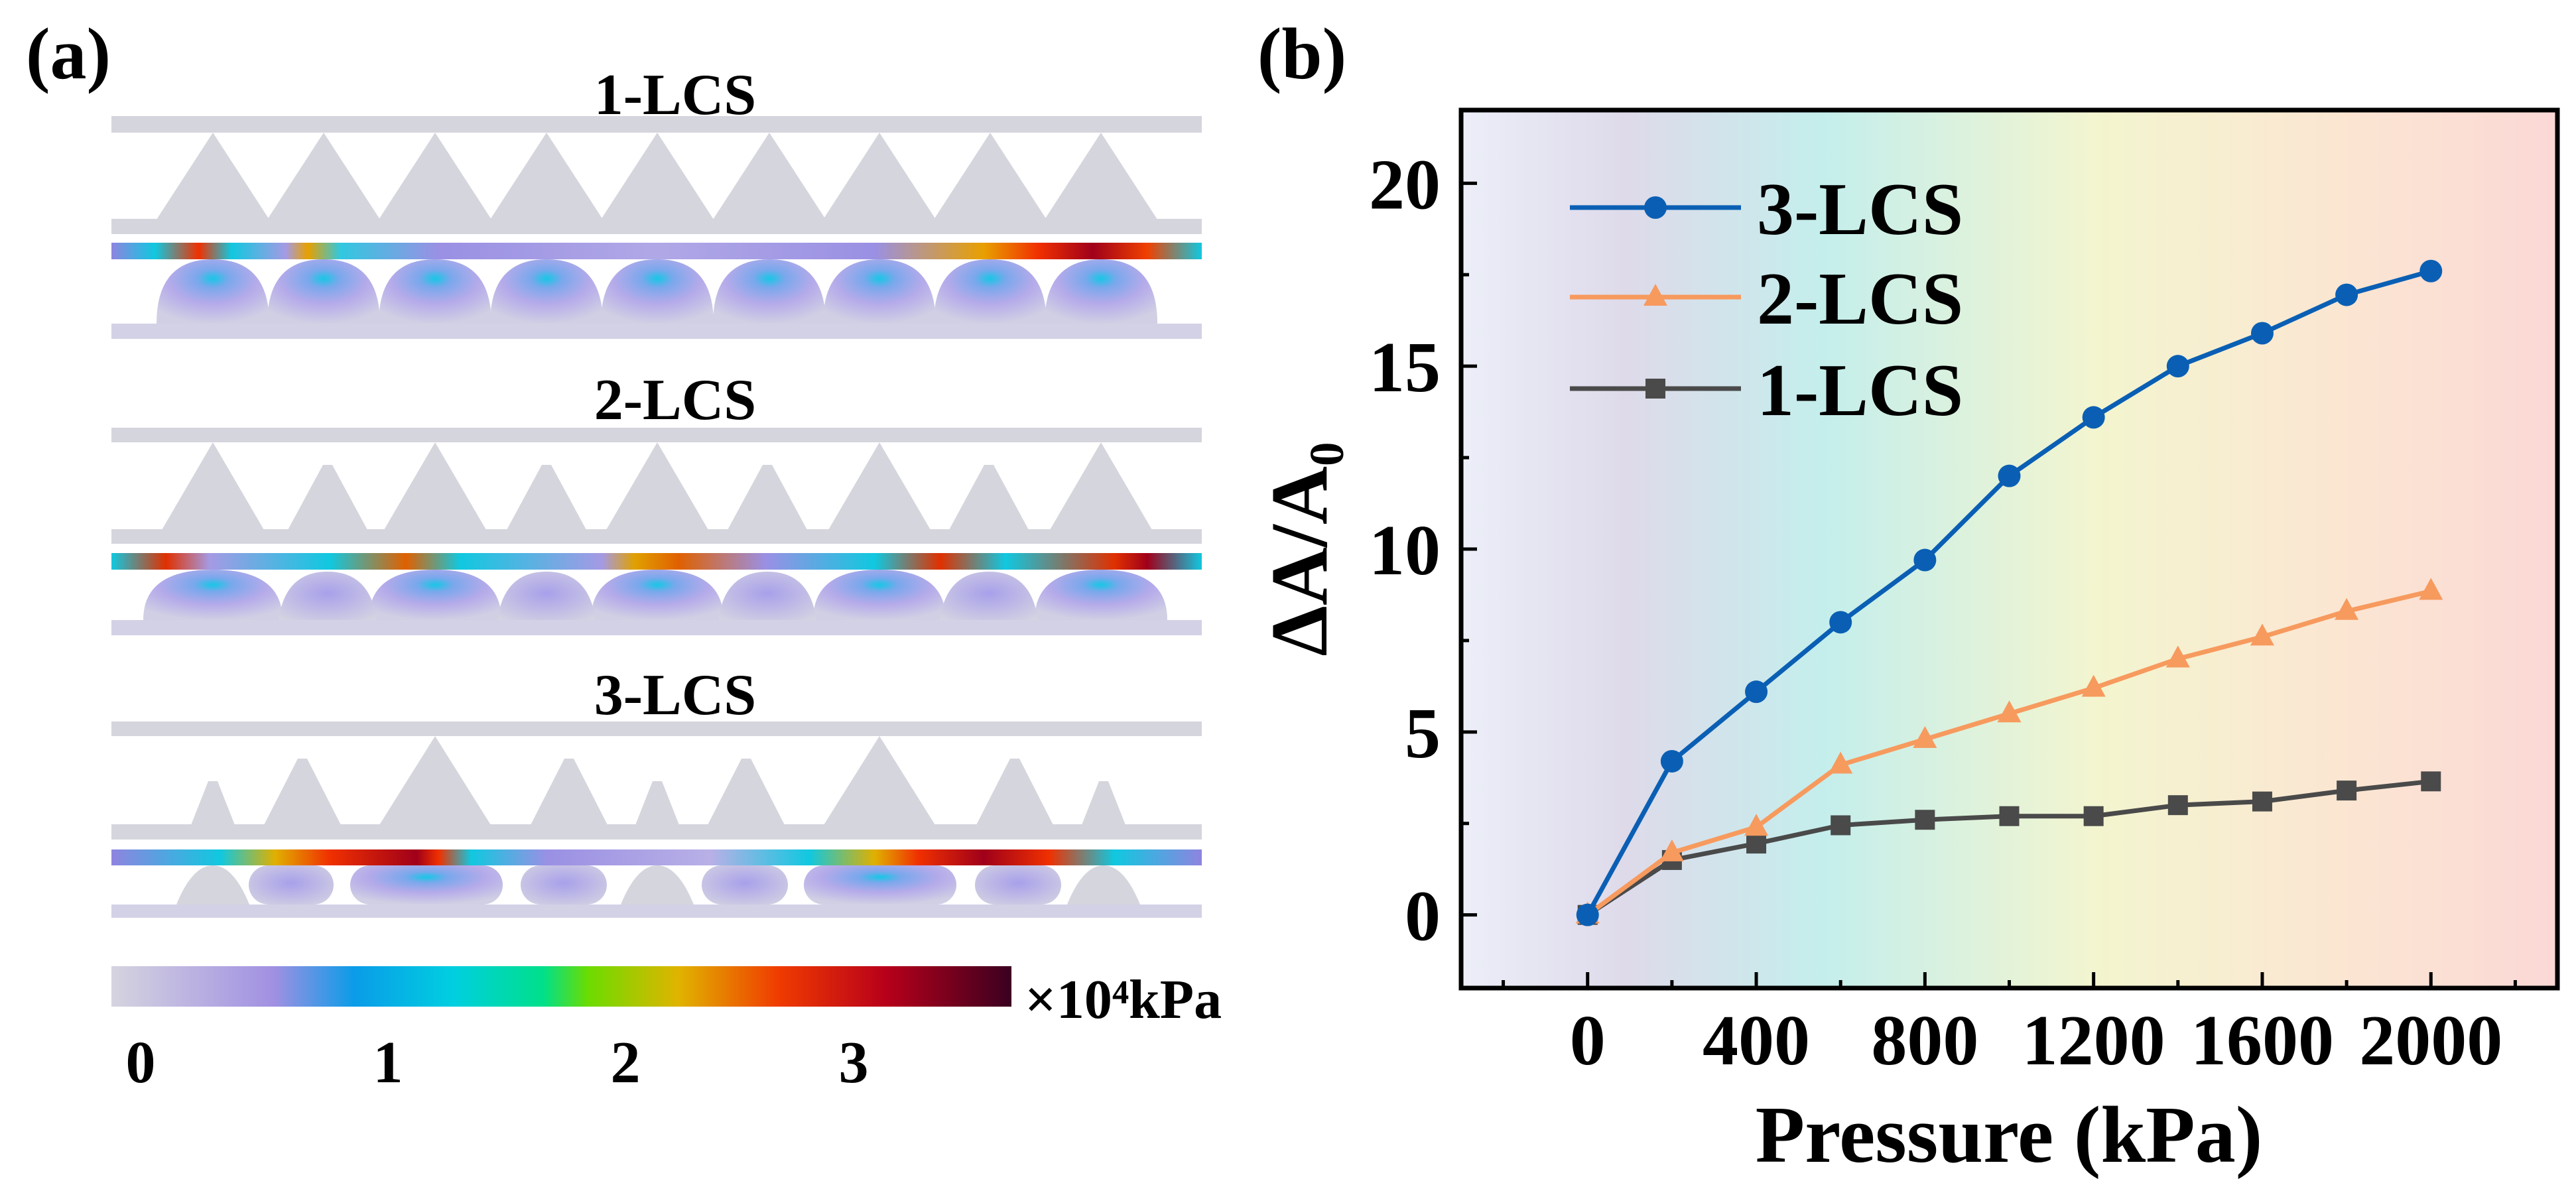 Image resolution: width=2576 pixels, height=1189 pixels. I want to click on y-tick-label: 5, so click(1423, 733).